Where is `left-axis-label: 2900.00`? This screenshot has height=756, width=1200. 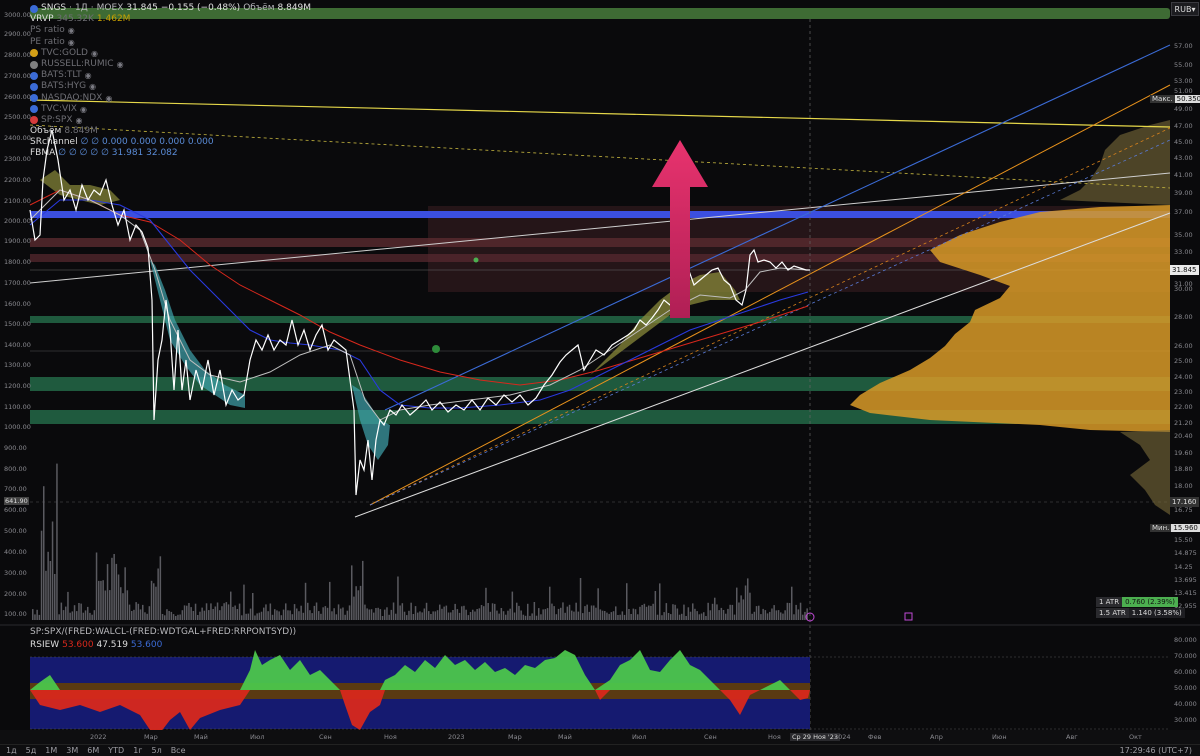 left-axis-label: 2900.00 is located at coordinates (17, 34).